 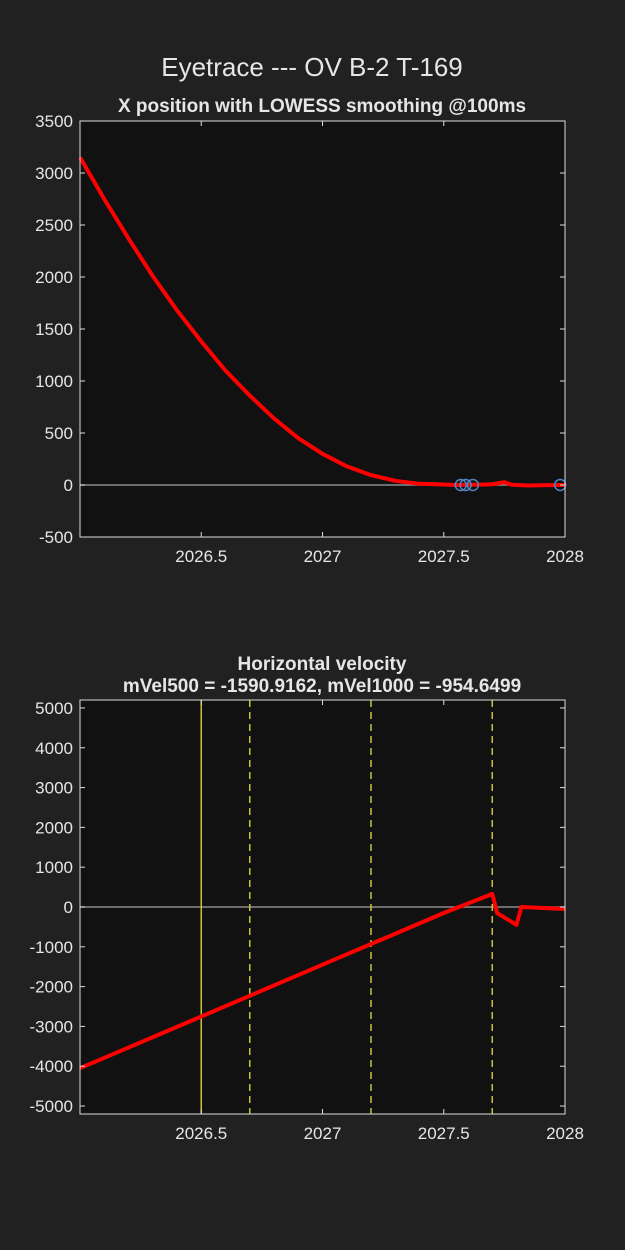 What do you see at coordinates (323, 556) in the screenshot?
I see `position-xtick-label: 2027` at bounding box center [323, 556].